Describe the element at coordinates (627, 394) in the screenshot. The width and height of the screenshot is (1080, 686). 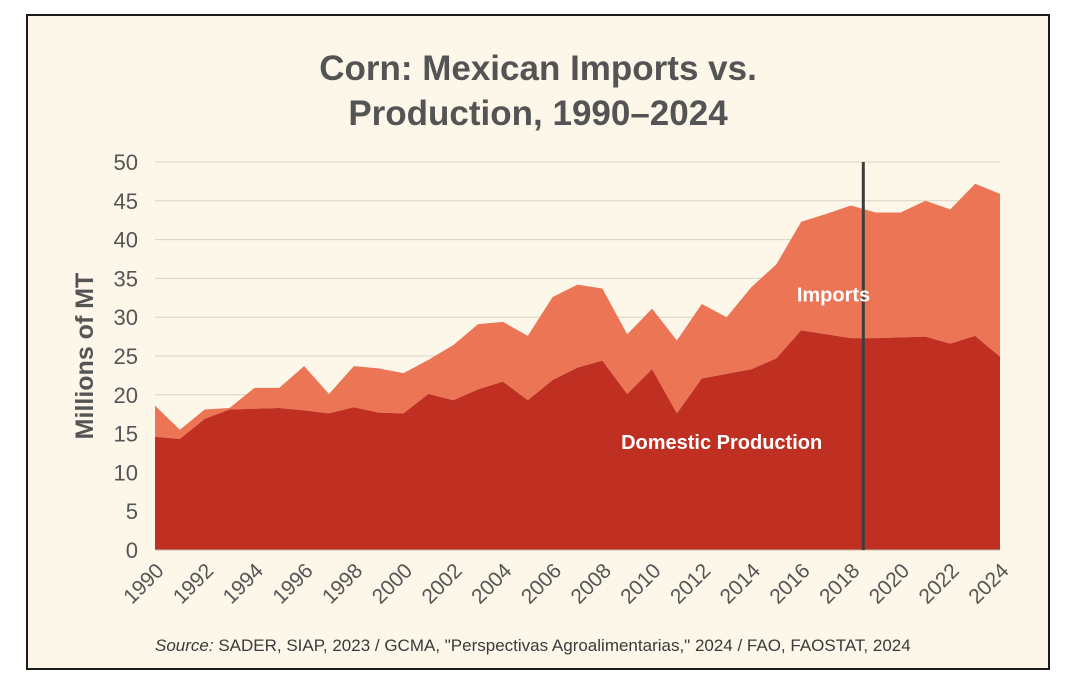
I see `point-production-2009` at that location.